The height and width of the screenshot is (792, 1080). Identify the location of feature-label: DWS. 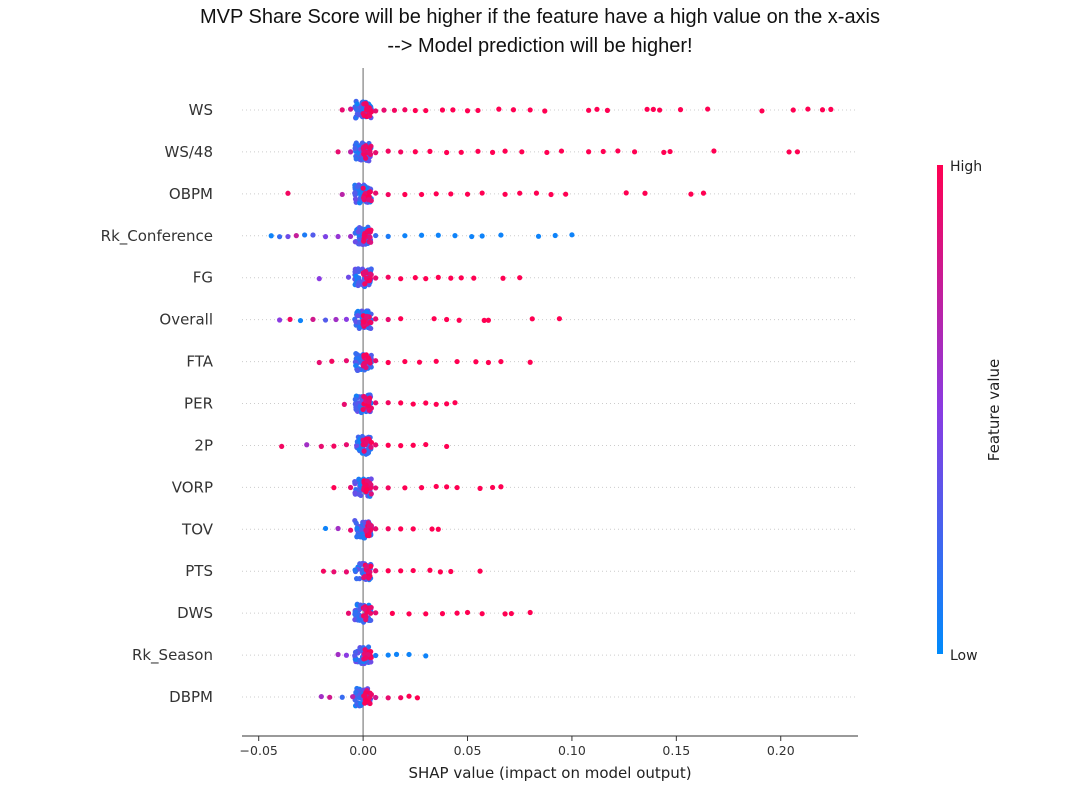
(195, 613).